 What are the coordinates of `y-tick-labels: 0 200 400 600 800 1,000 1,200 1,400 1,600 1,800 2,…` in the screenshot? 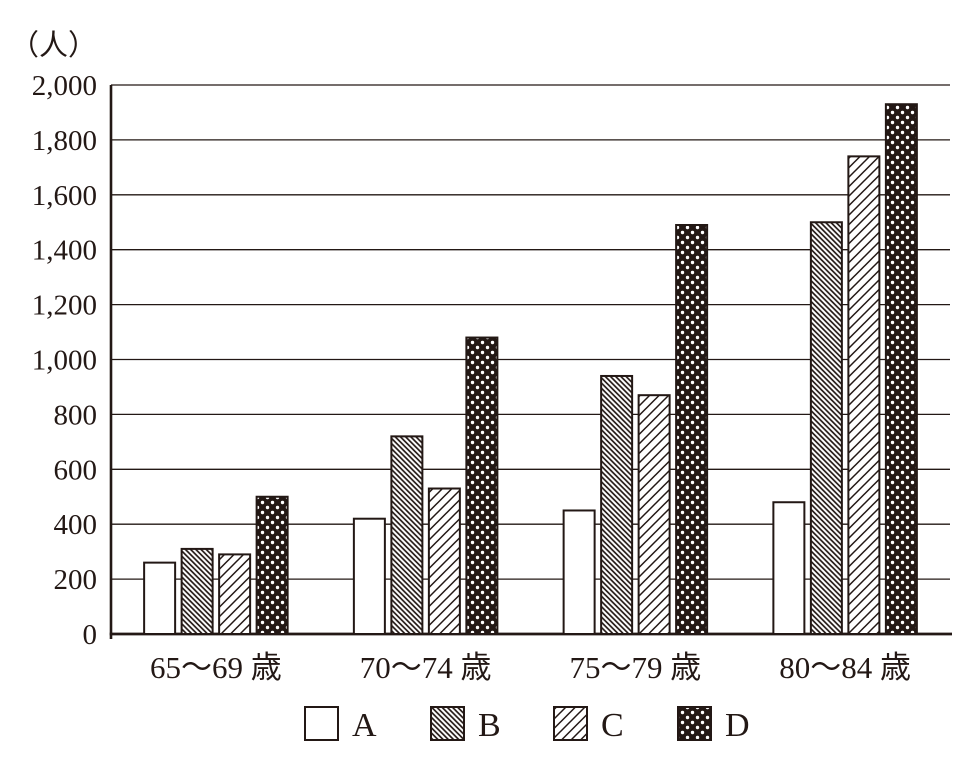 It's located at (64, 360).